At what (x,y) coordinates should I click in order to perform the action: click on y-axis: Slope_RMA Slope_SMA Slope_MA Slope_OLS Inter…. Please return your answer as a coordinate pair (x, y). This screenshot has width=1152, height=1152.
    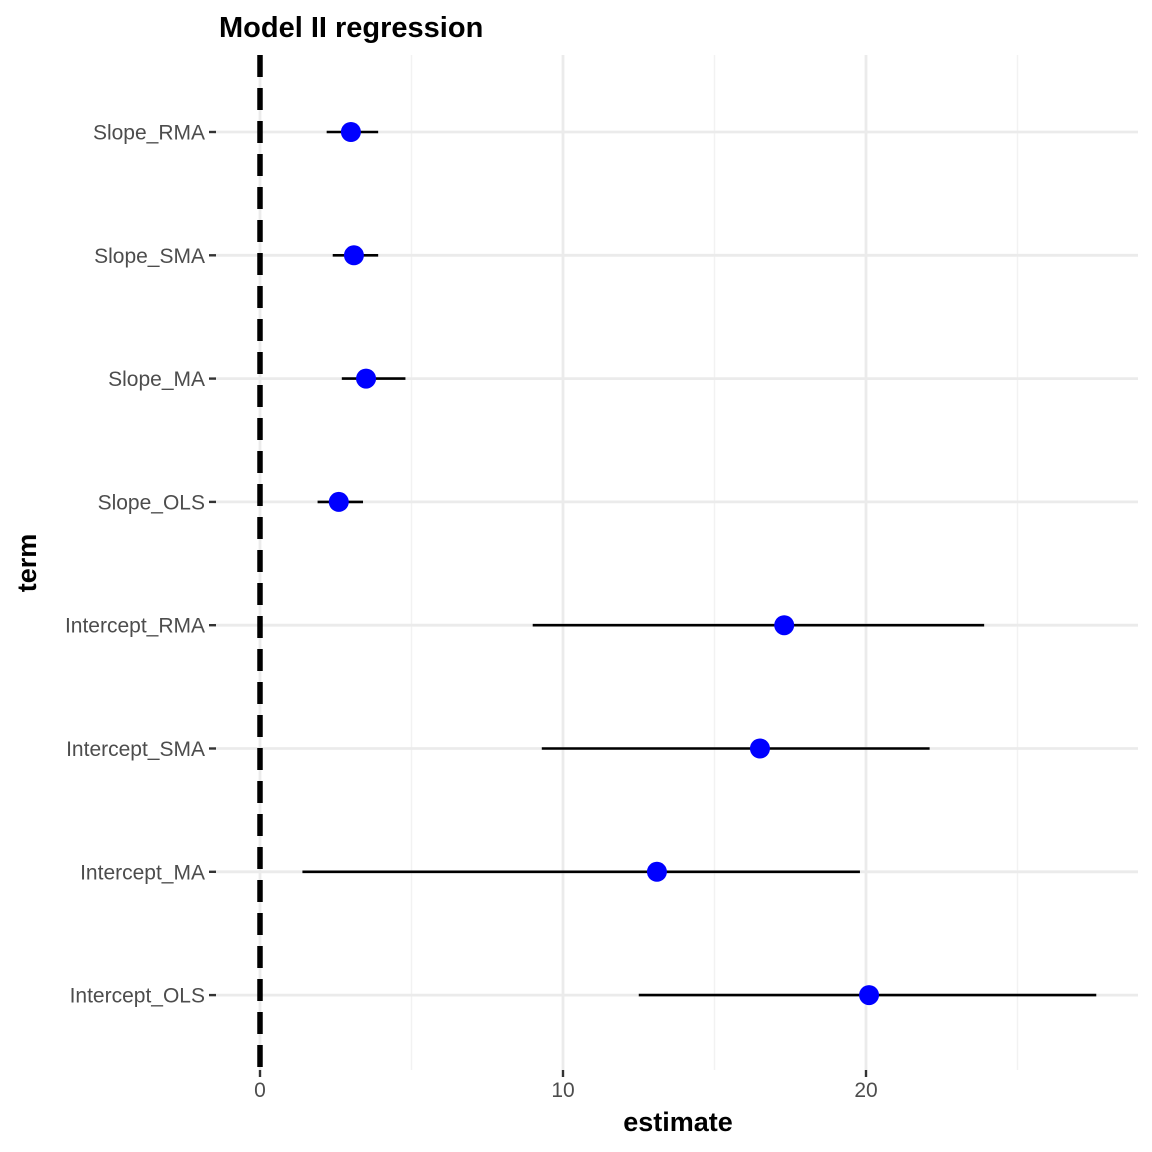
    Looking at the image, I should click on (140, 565).